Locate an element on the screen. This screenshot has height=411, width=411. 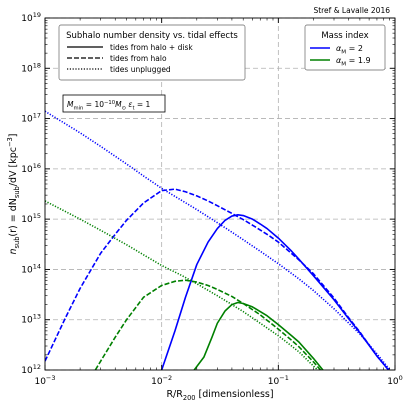
legend-tides-label: tides from halo is located at coordinates (138, 58).